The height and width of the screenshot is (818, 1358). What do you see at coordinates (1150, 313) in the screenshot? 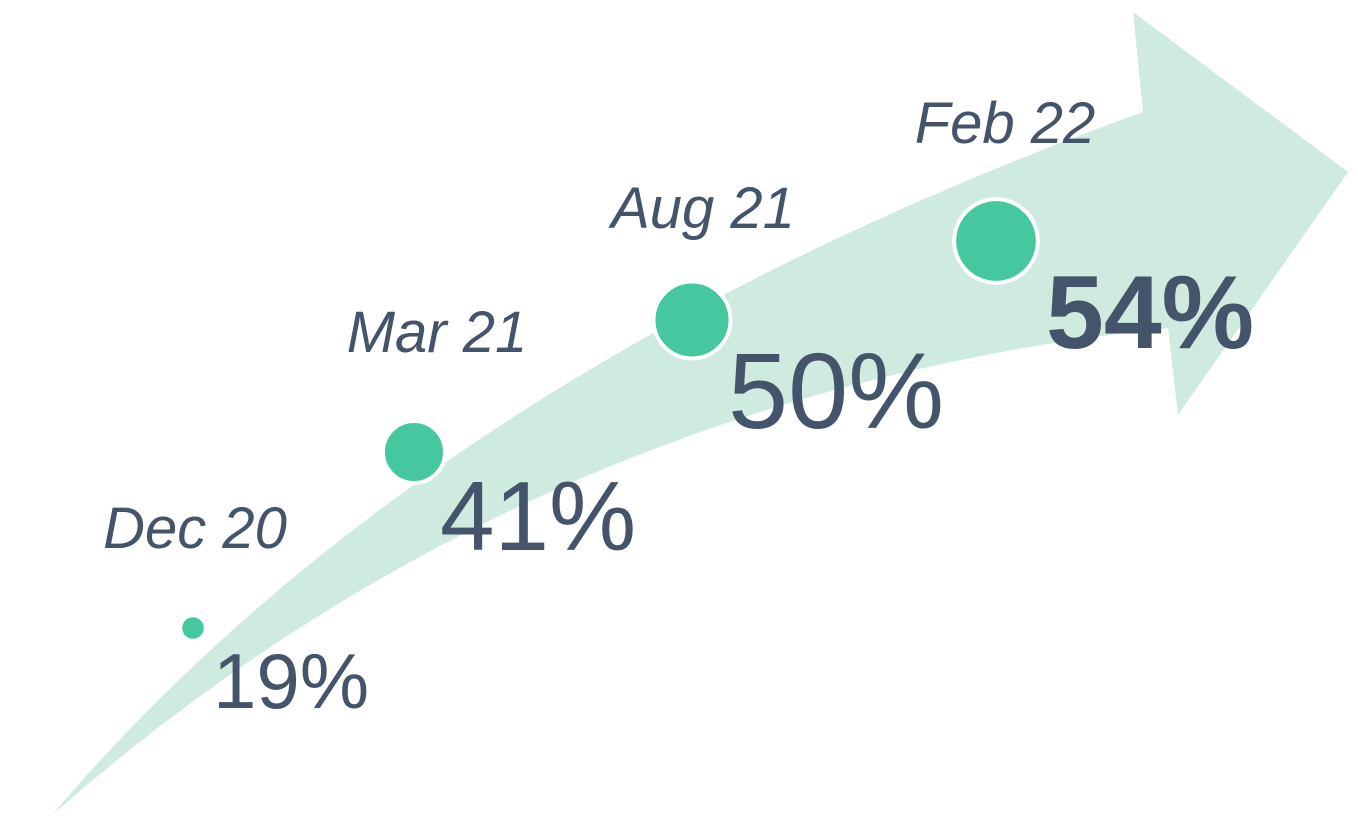
I see `value-label: 54%` at bounding box center [1150, 313].